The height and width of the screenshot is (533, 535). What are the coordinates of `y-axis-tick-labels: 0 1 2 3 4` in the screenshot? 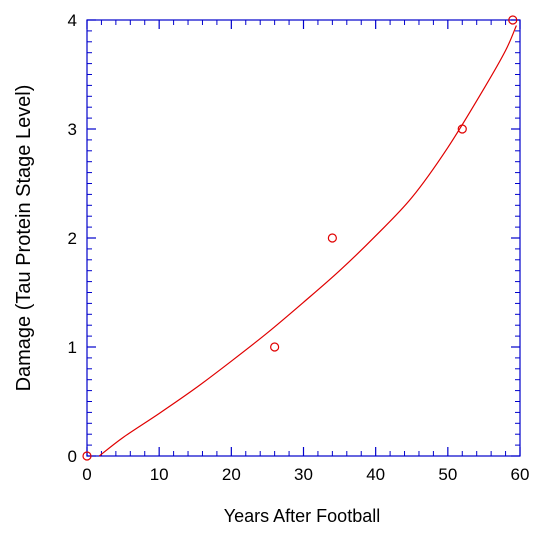 It's located at (72, 238).